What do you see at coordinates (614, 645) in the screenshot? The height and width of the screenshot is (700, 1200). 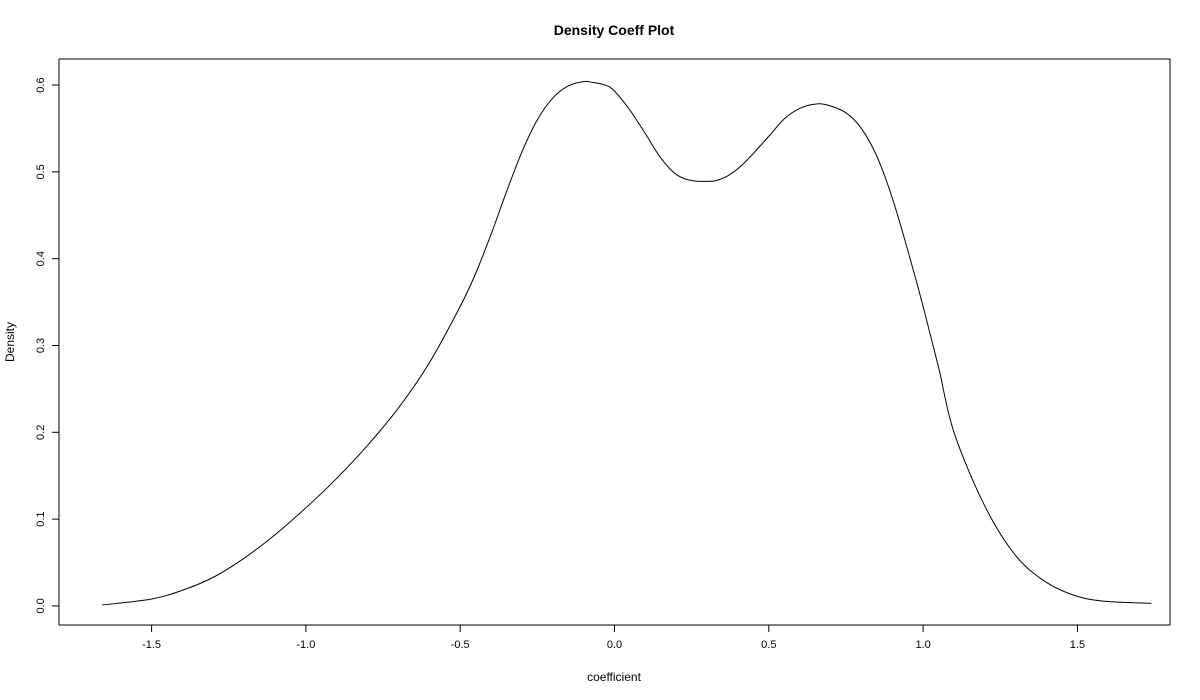 I see `x-tick-label: 0.0` at bounding box center [614, 645].